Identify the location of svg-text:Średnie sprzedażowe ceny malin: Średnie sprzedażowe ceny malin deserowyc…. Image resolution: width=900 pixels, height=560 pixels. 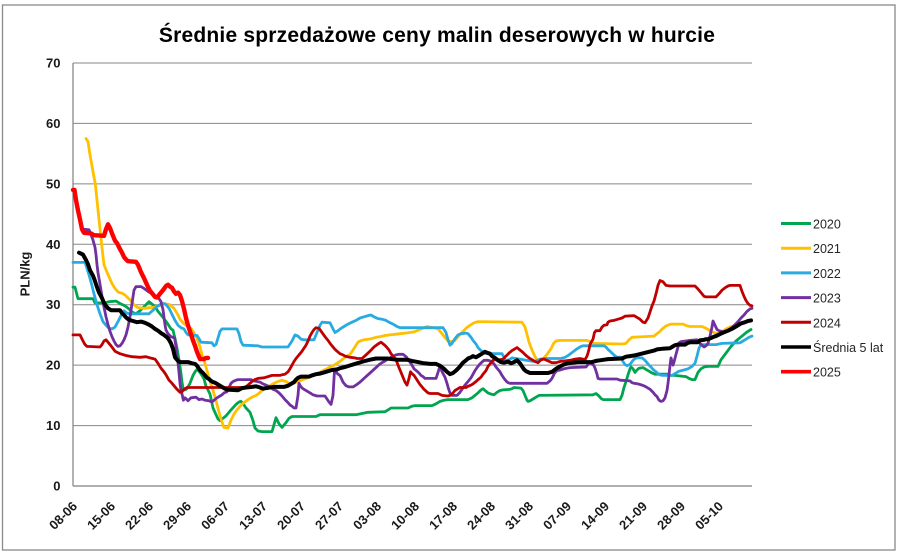
(437, 35).